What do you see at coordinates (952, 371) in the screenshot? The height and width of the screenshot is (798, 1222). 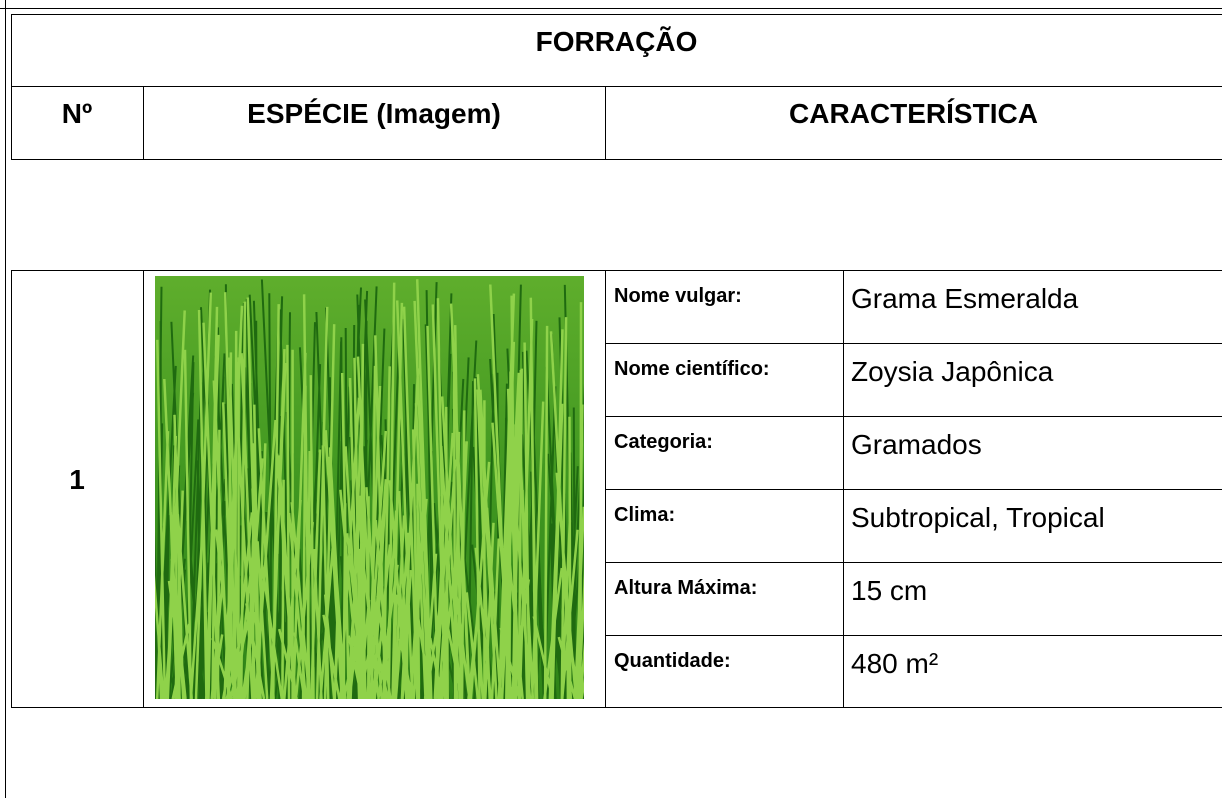 I see `characteristic-value: Zoysia Japônica` at bounding box center [952, 371].